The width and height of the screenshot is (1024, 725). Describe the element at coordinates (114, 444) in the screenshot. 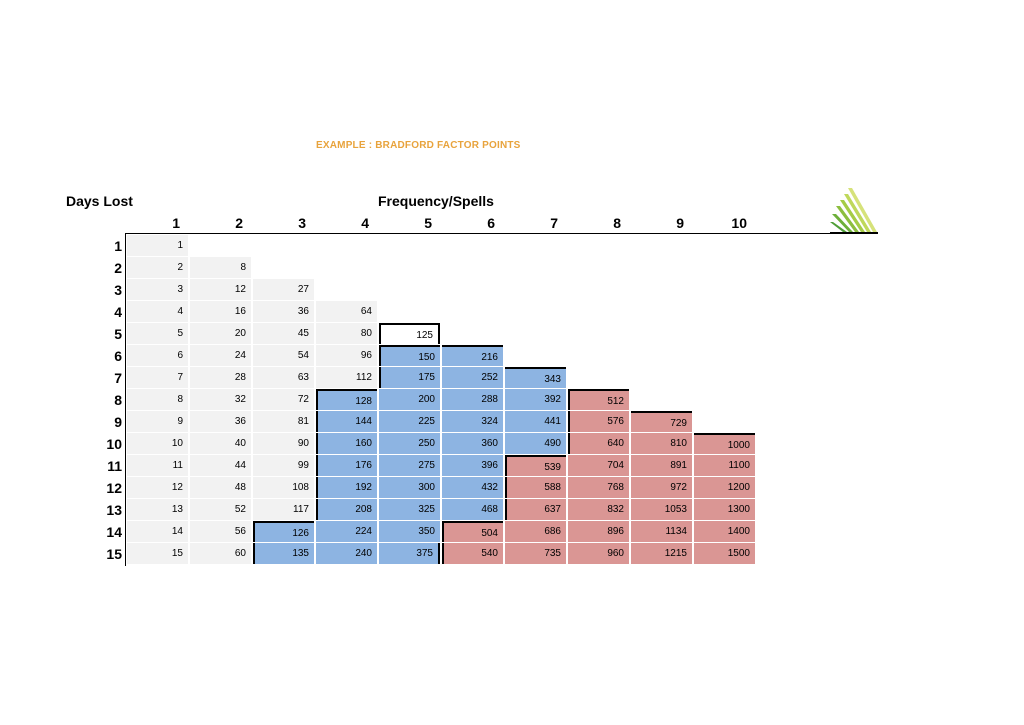

I see `row-header: 10` at that location.